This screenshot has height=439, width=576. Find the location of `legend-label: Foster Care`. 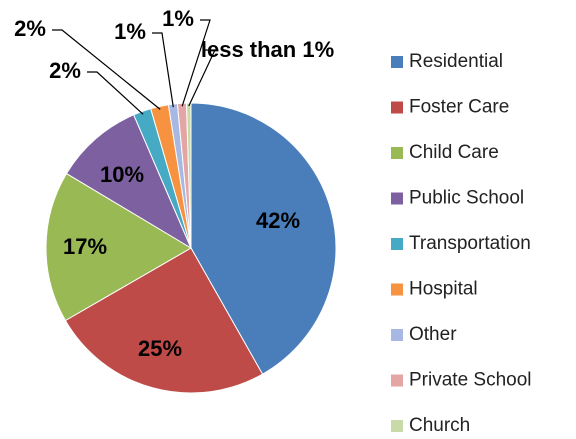

legend-label: Foster Care is located at coordinates (459, 107).